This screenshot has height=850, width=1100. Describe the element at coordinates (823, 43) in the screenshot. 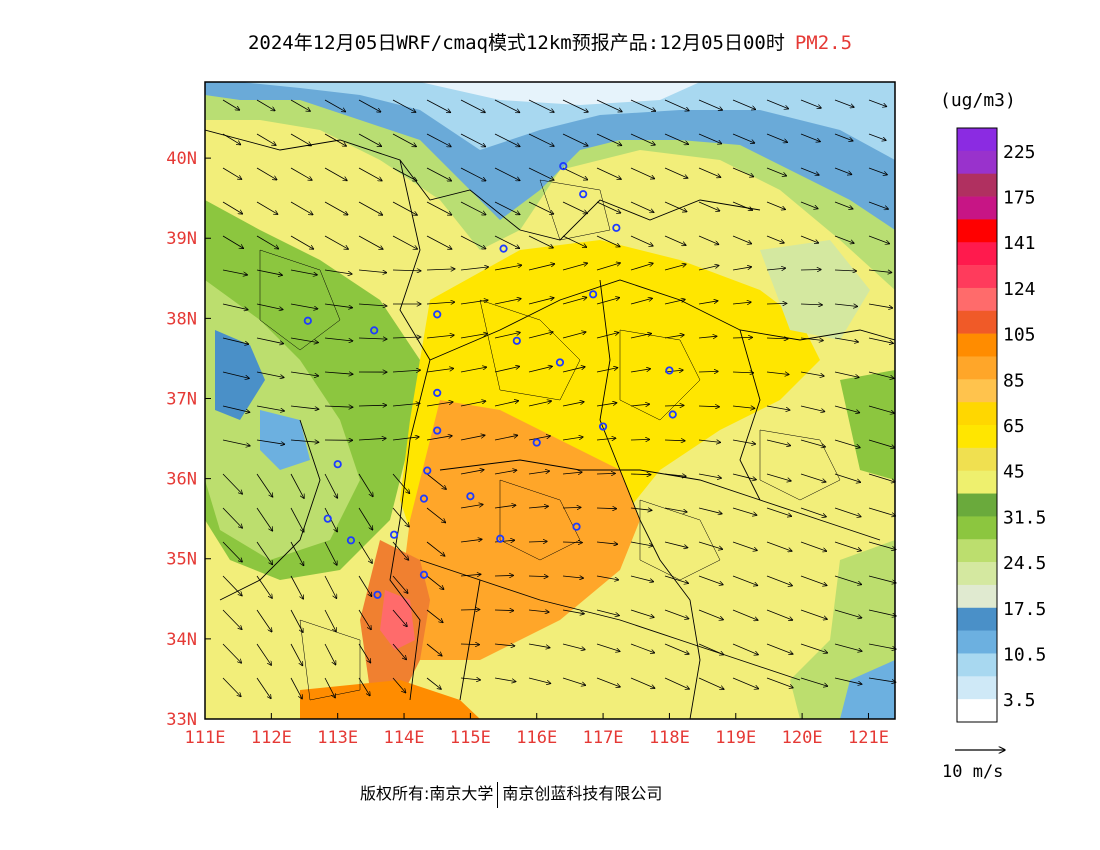

I see `title-variable: PM2.5` at that location.